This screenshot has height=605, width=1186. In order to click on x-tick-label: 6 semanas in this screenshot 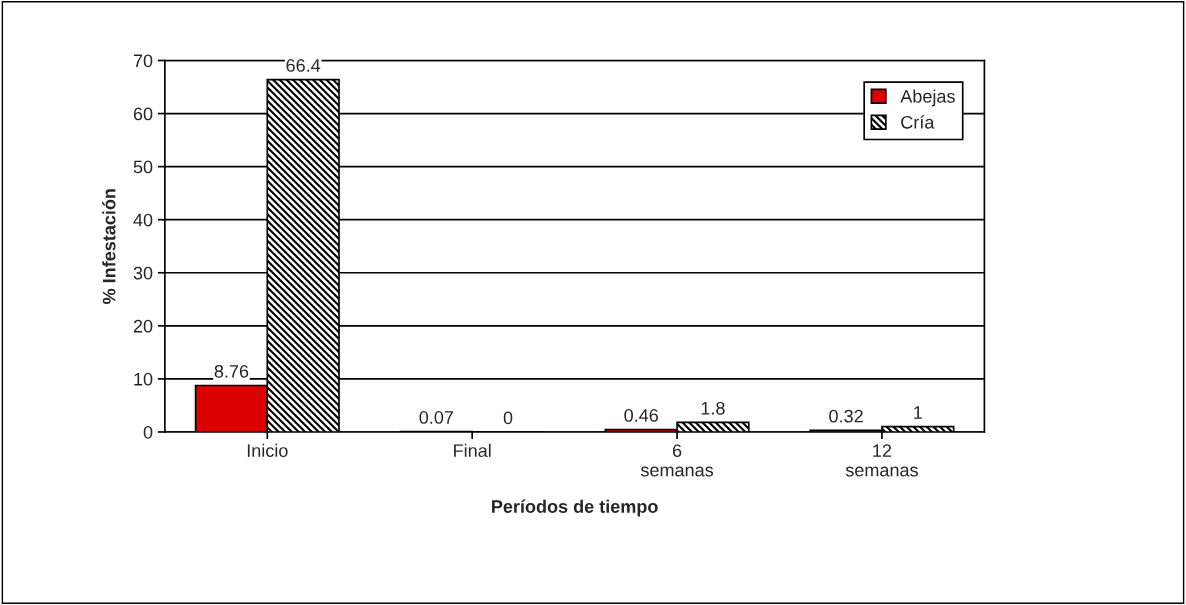, I will do `click(677, 460)`.